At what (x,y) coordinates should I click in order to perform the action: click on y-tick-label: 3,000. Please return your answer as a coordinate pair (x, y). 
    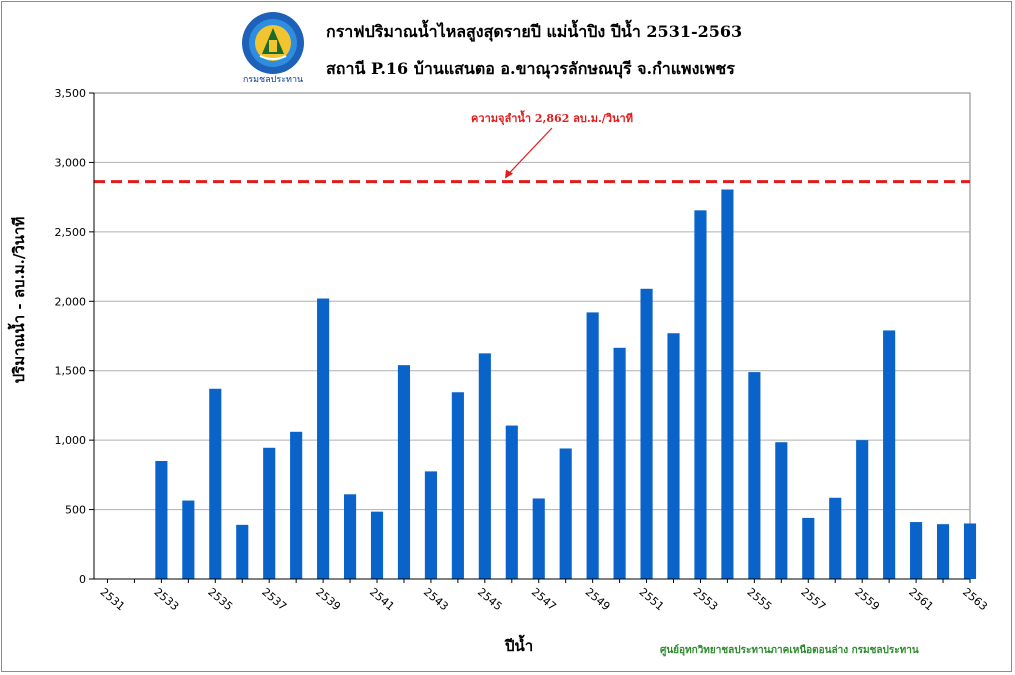
    Looking at the image, I should click on (71, 162).